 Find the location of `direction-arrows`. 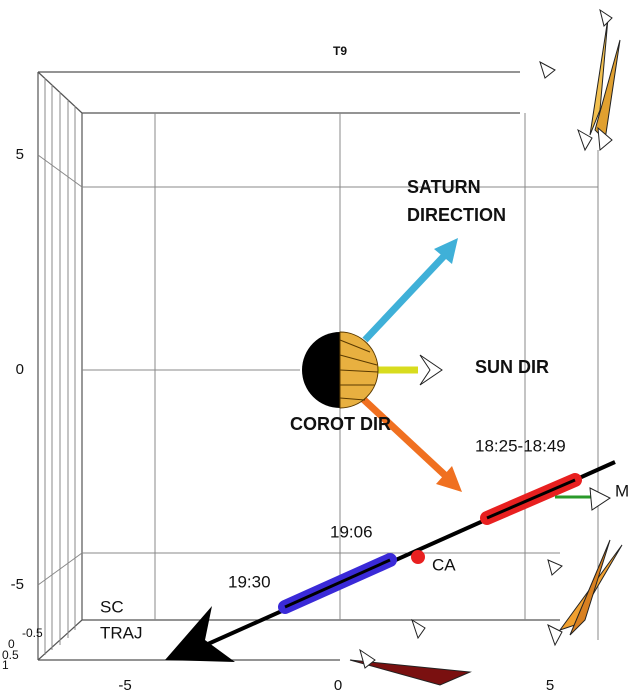

direction-arrows is located at coordinates (410, 365).